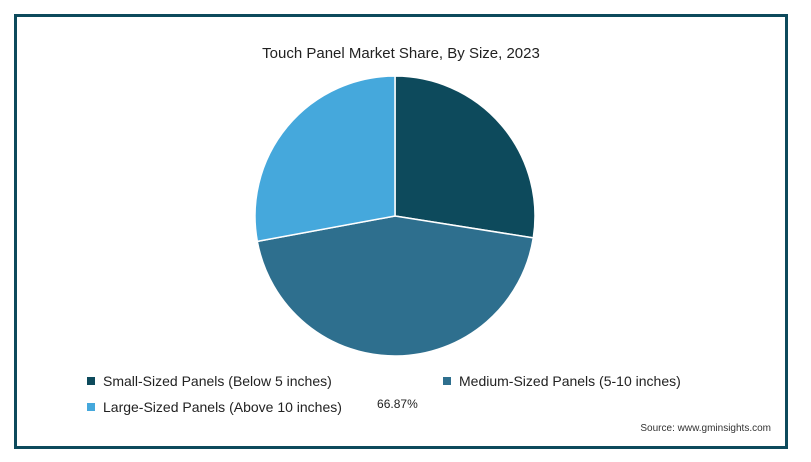 Image resolution: width=811 pixels, height=462 pixels. Describe the element at coordinates (91, 407) in the screenshot. I see `legend-swatch-large` at that location.